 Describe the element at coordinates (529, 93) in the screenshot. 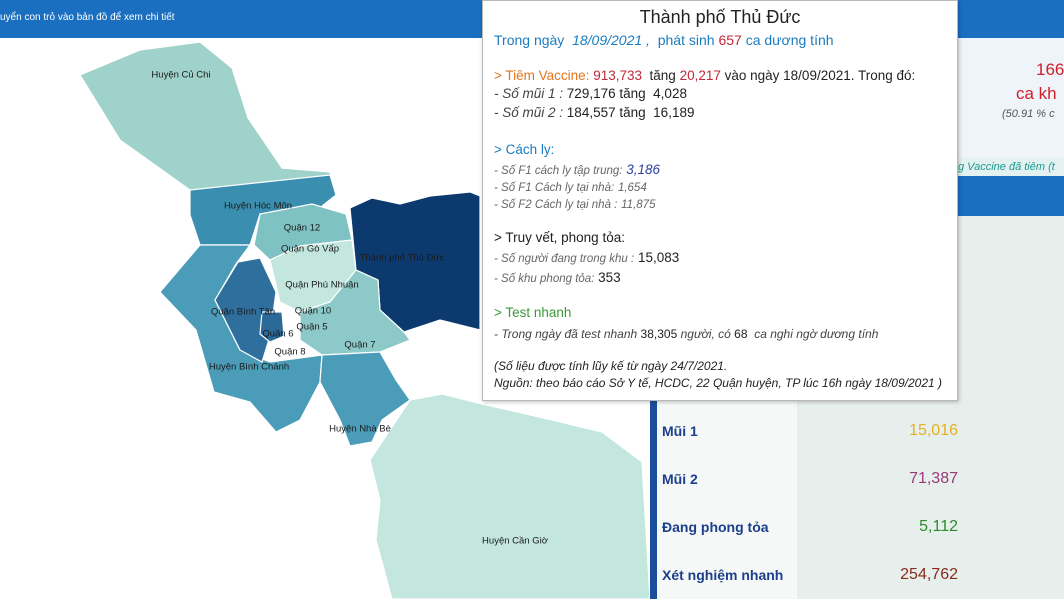

I see `text: - Số mũi 1 :` at that location.